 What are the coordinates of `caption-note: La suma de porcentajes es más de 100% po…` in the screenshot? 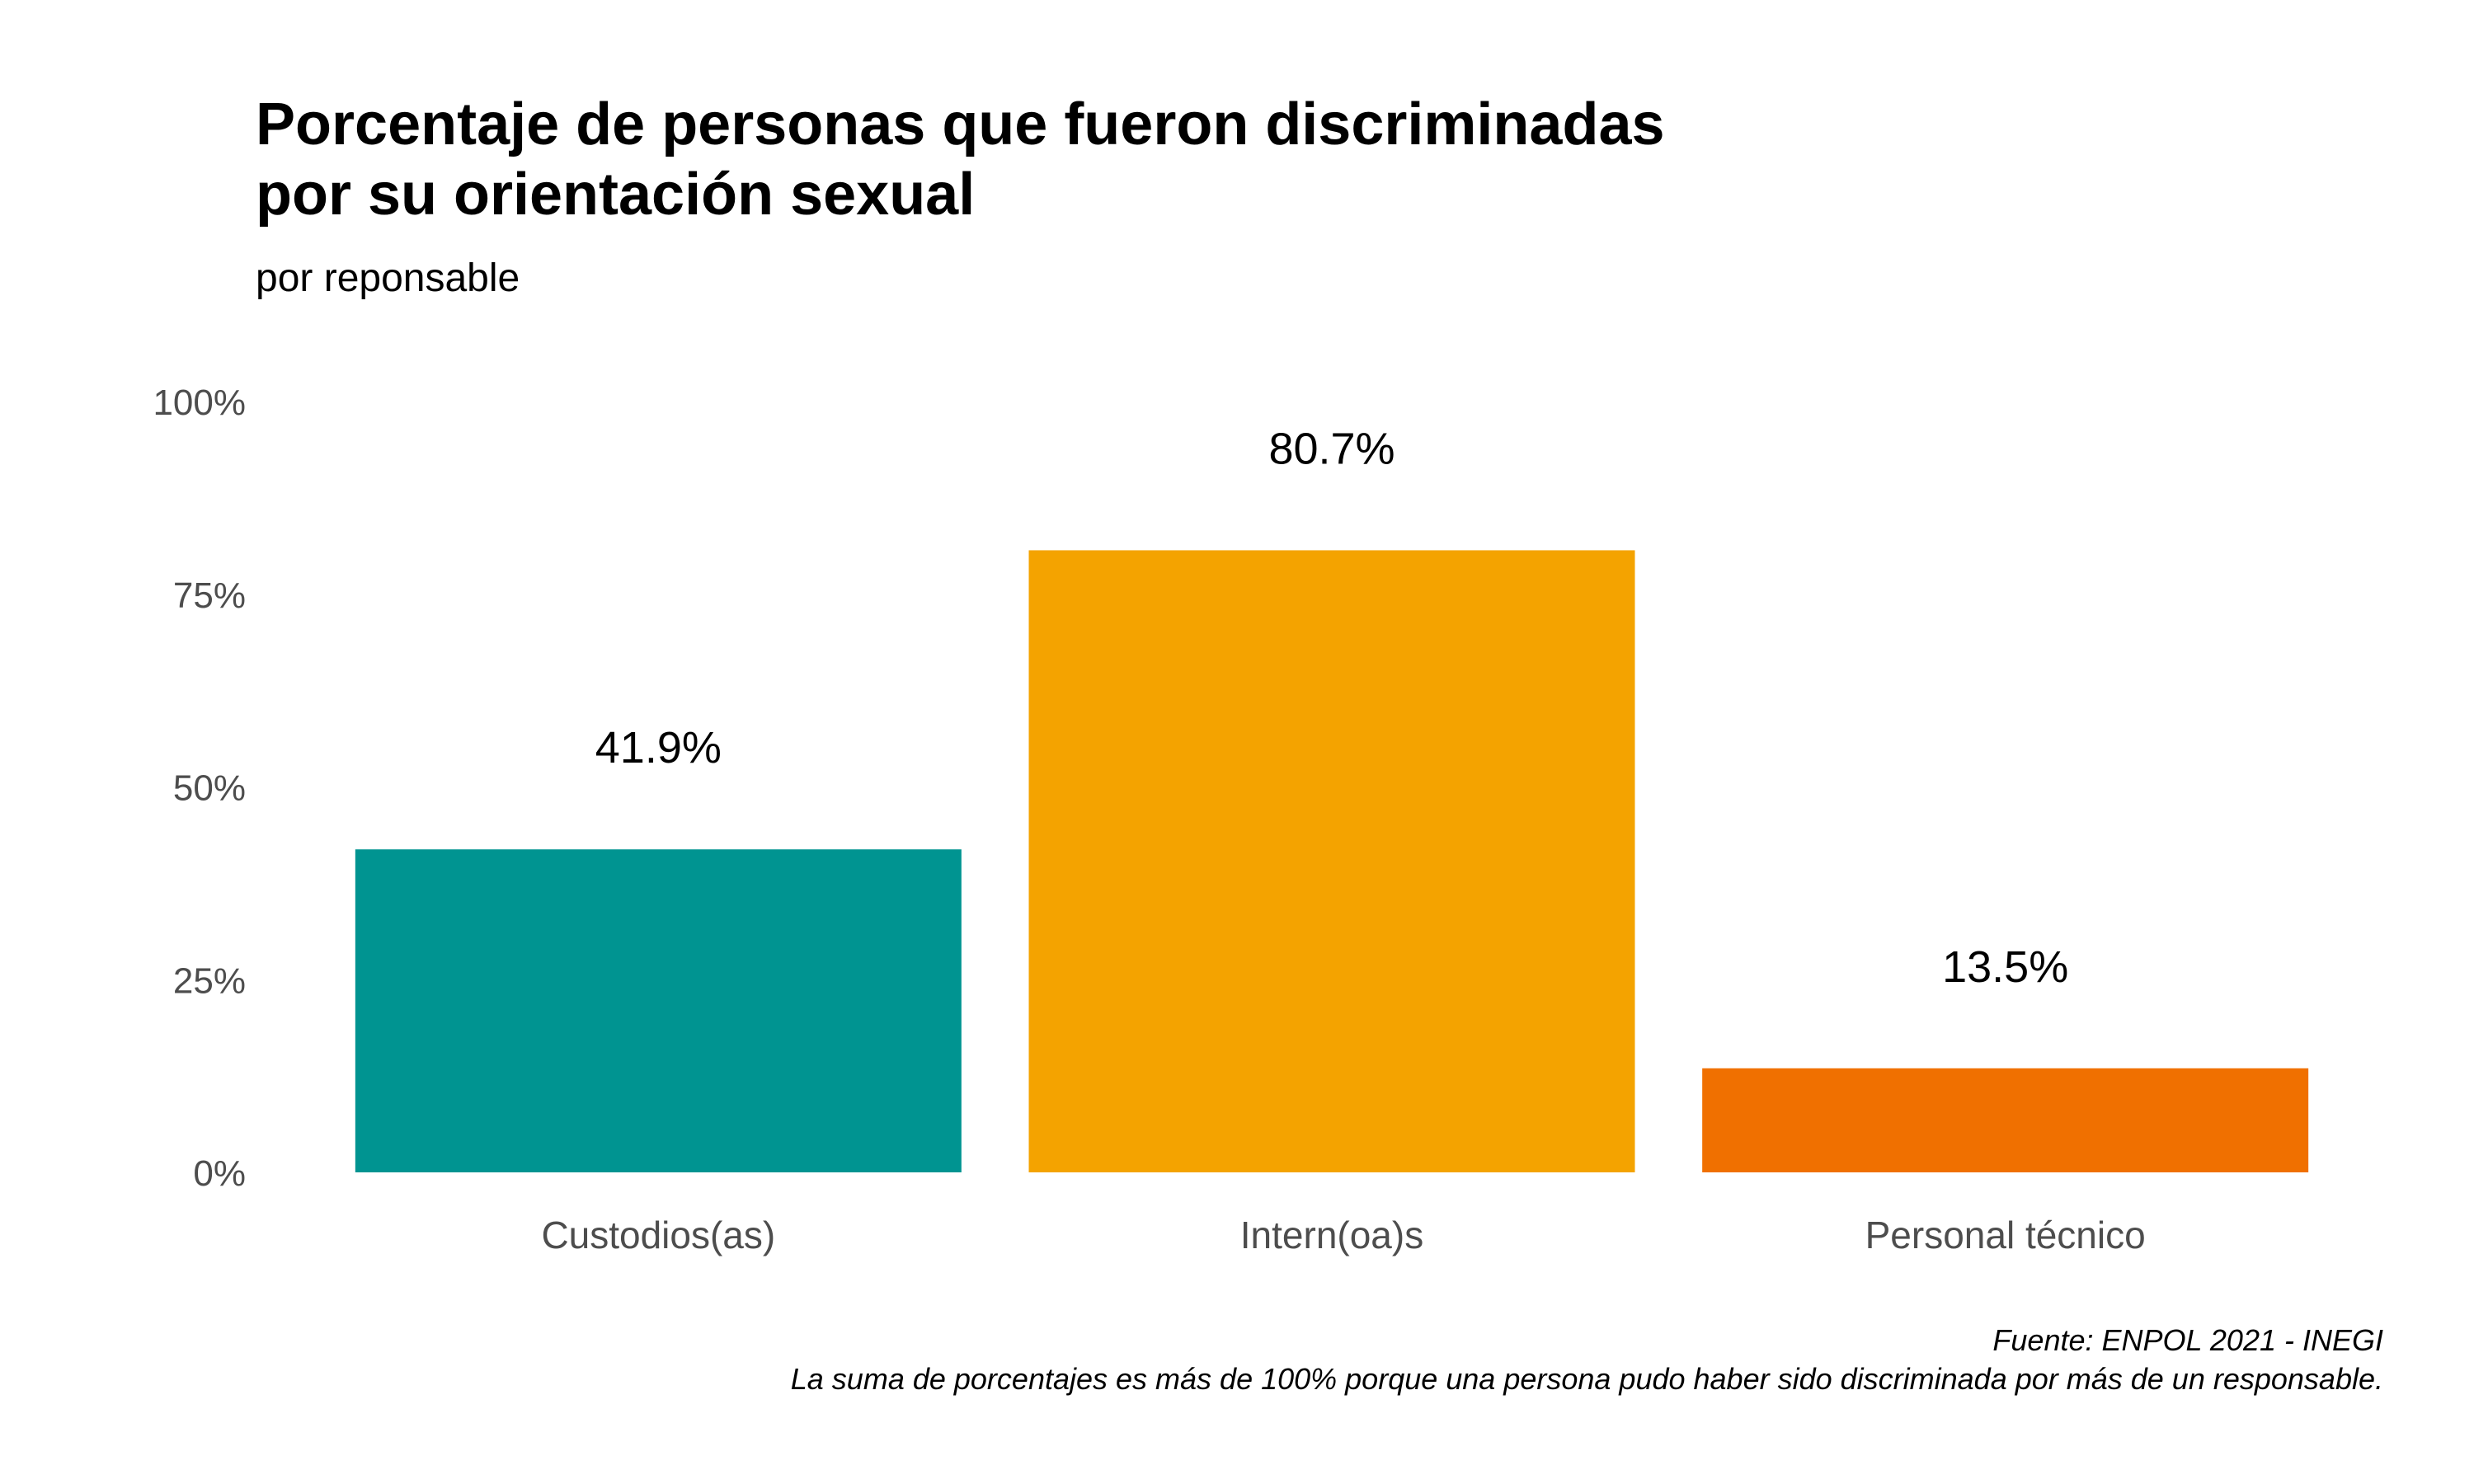 It's located at (1586, 1379).